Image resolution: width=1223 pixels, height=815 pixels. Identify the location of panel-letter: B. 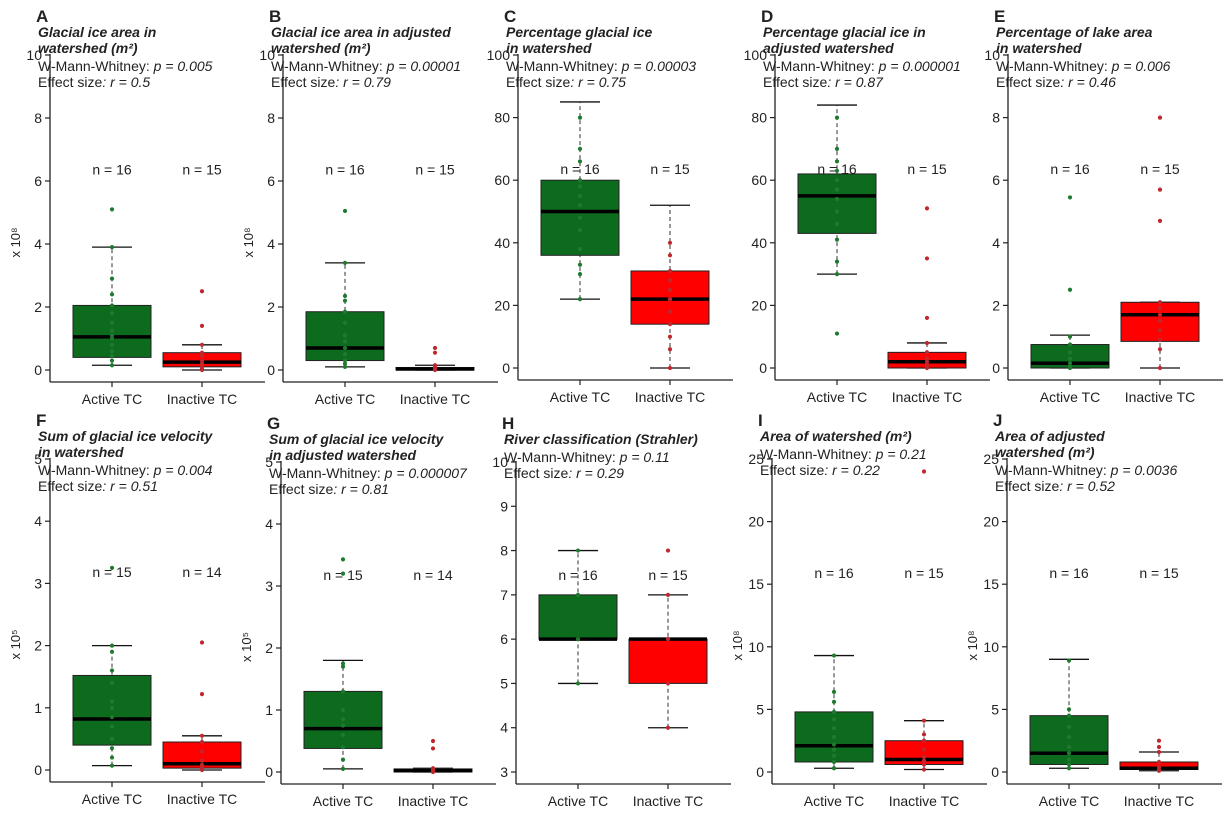
(275, 16).